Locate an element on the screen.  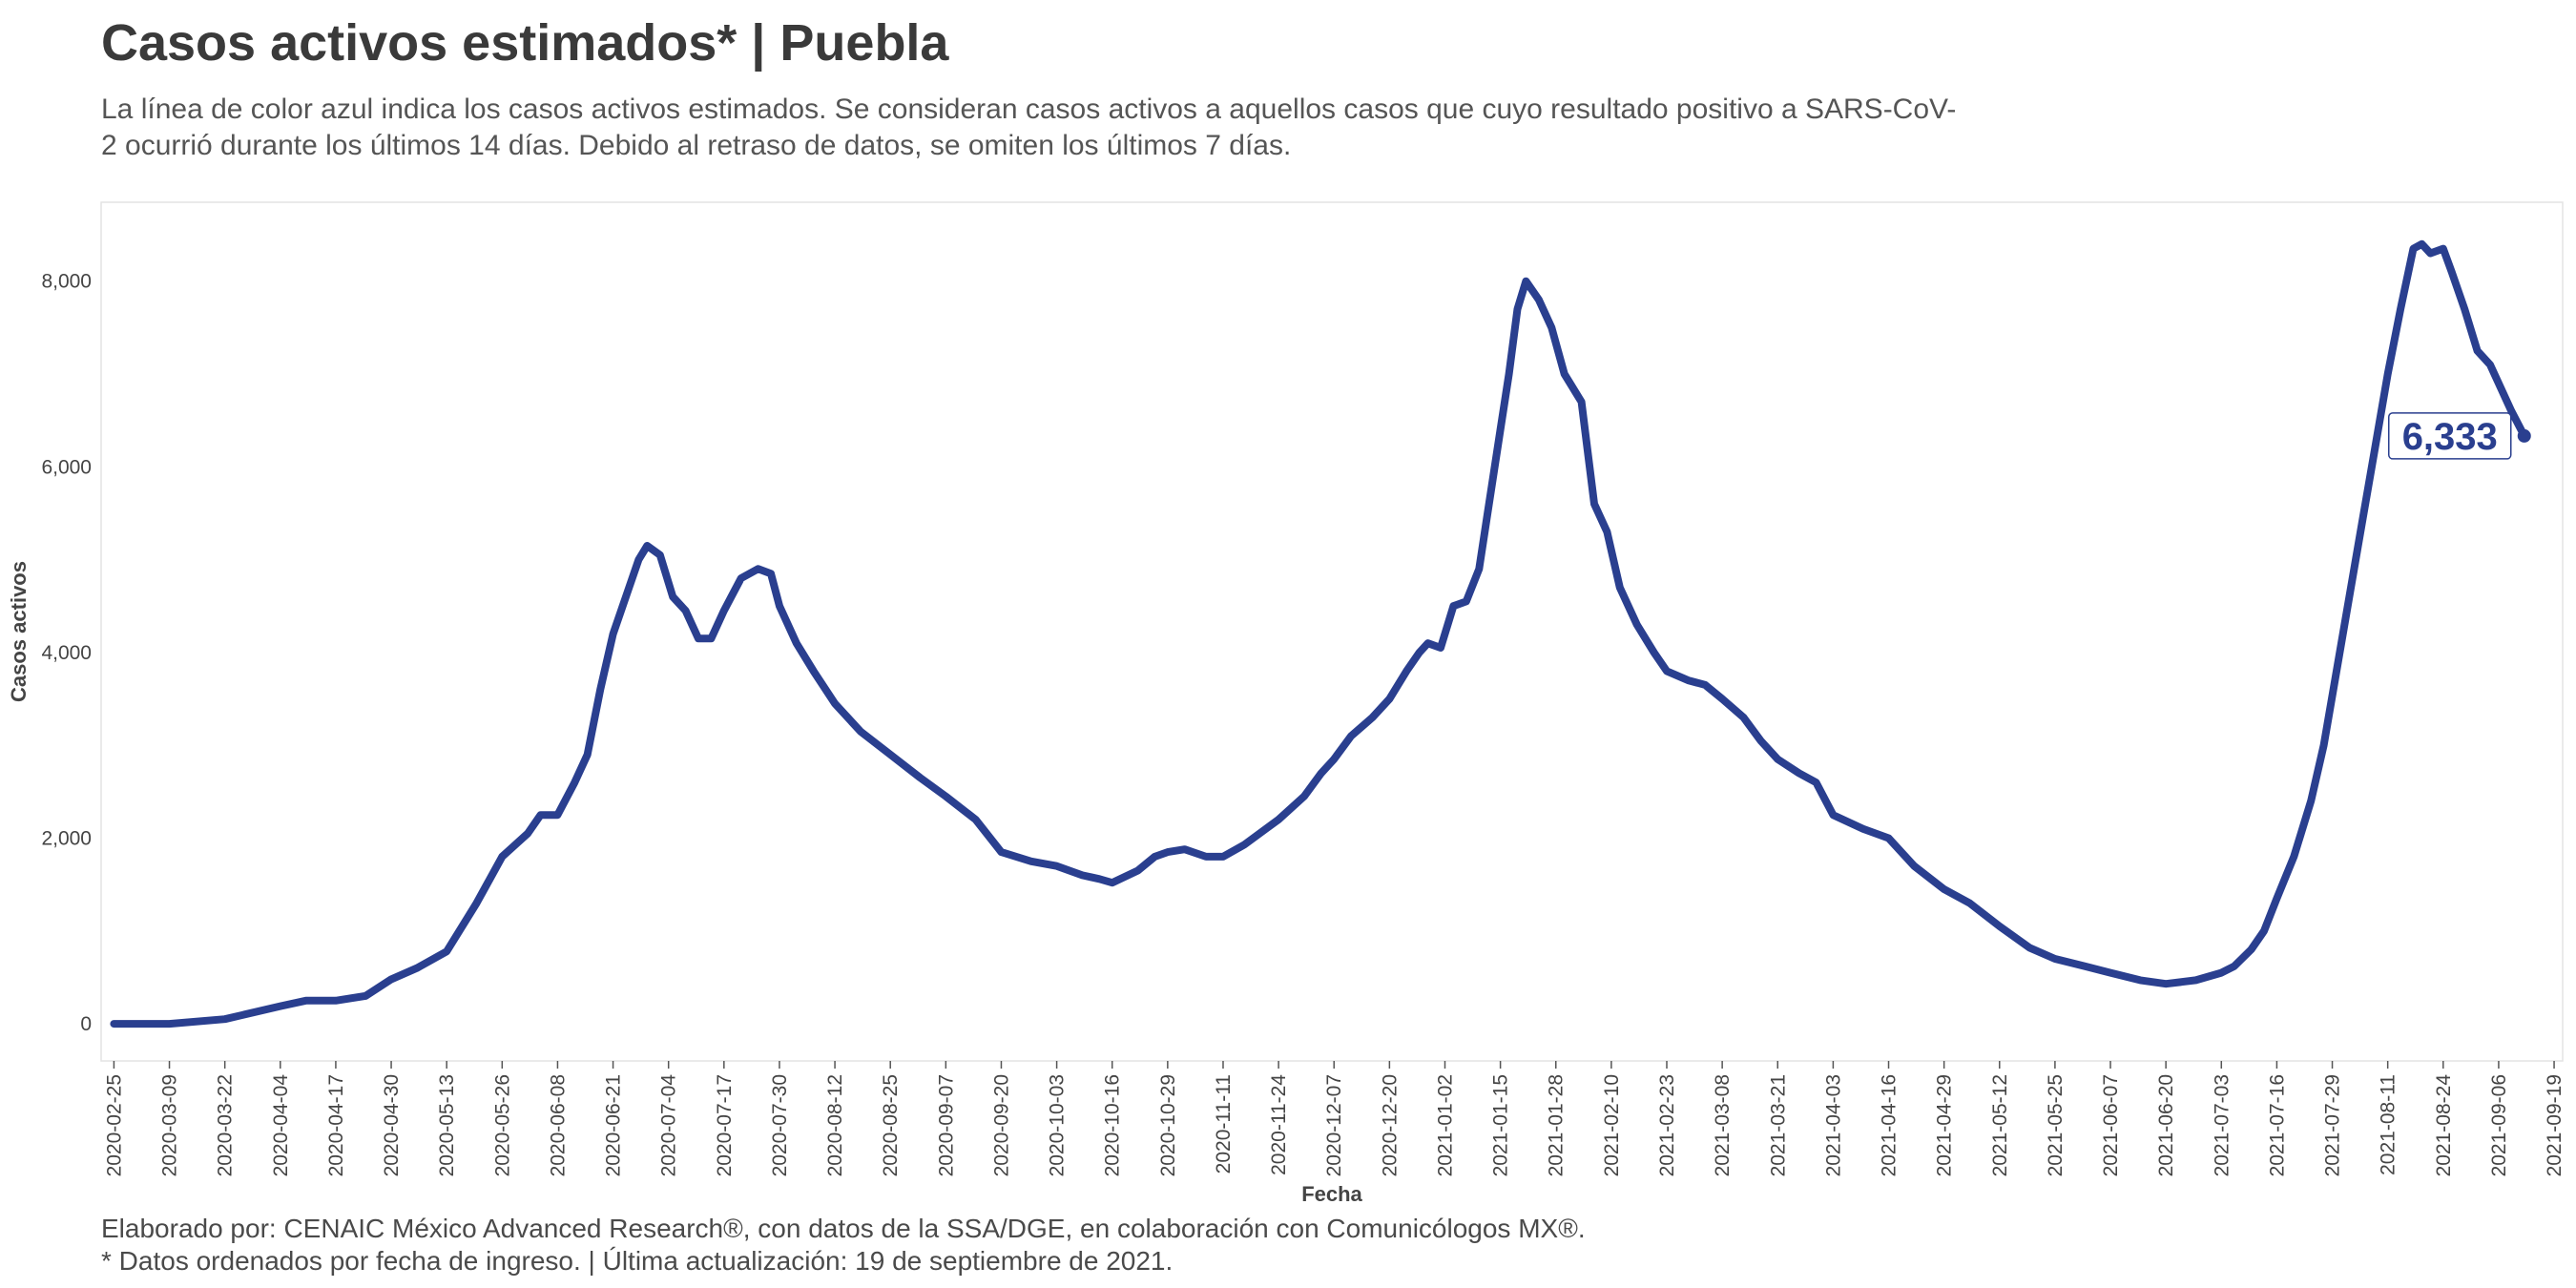
y-axis-title: Casos activos is located at coordinates (19, 631).